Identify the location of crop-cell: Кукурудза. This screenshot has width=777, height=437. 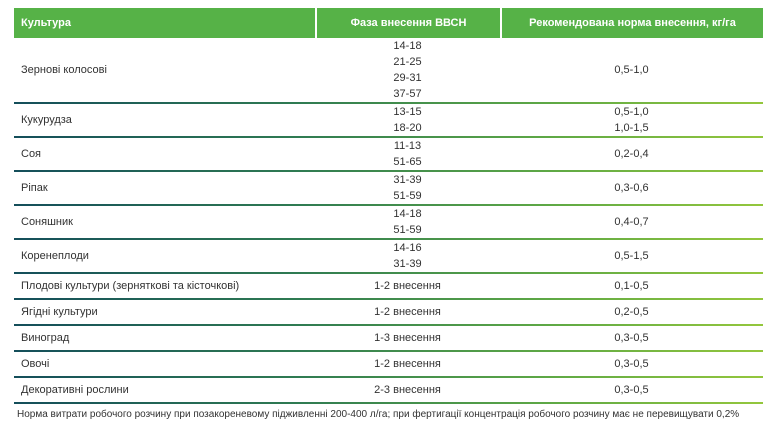
(46, 120).